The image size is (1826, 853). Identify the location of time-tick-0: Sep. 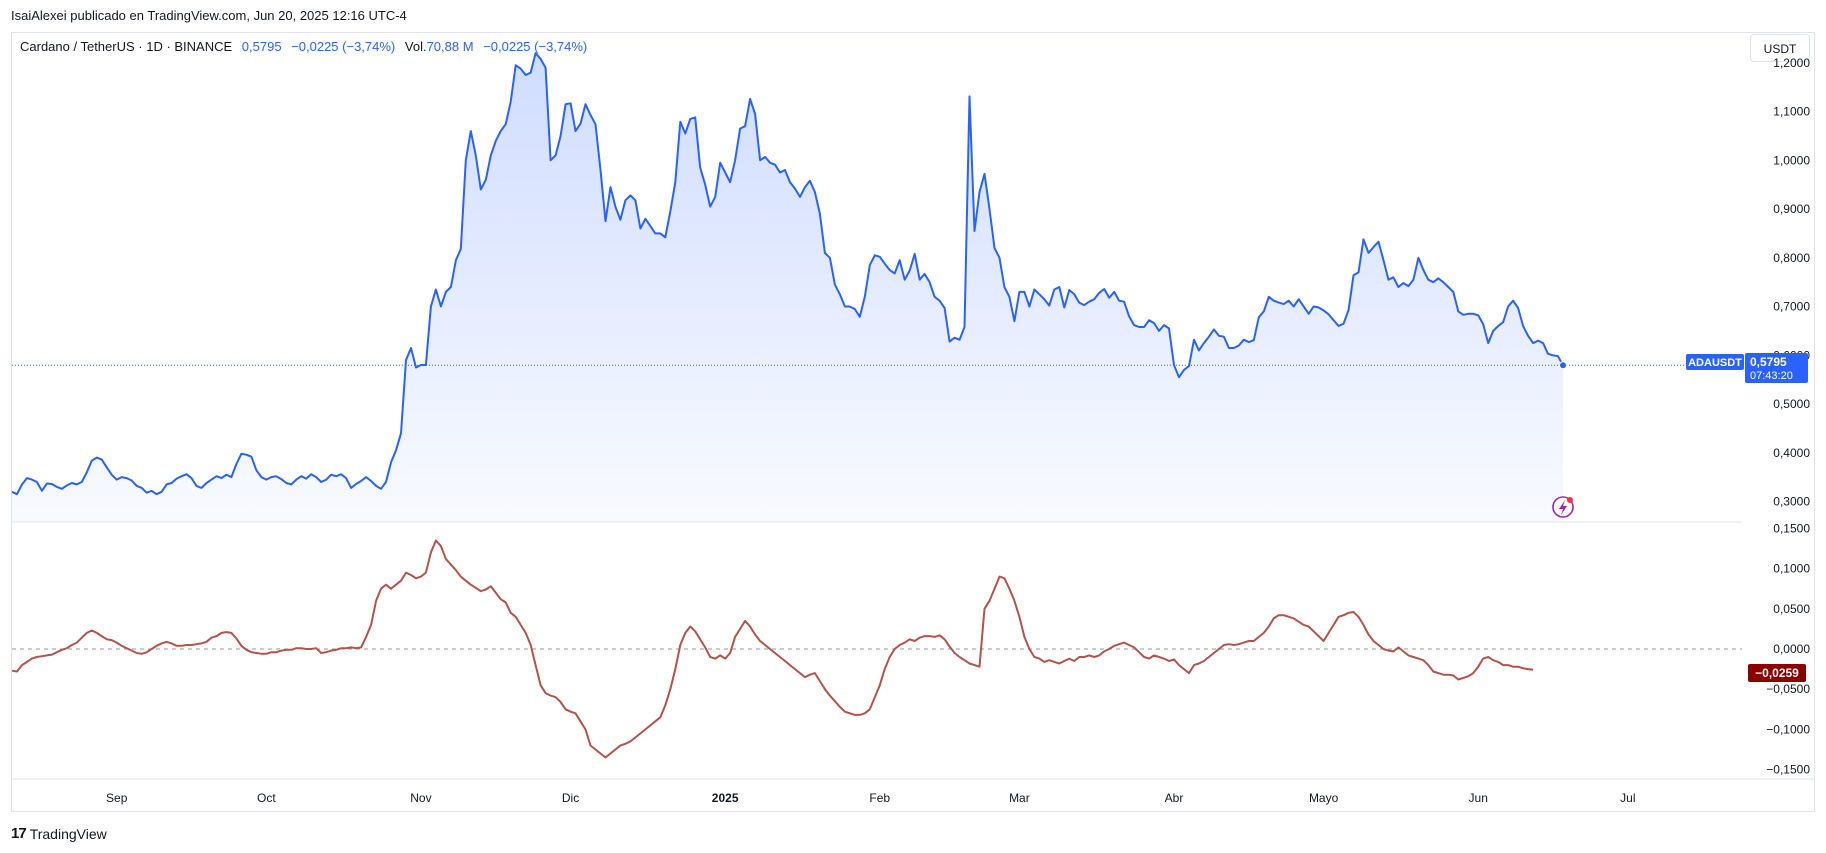
(117, 798).